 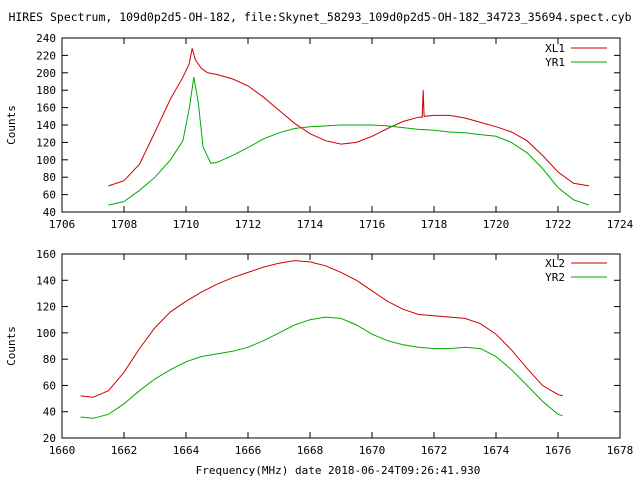 I want to click on x-tick-label: 1664, so click(x=186, y=450).